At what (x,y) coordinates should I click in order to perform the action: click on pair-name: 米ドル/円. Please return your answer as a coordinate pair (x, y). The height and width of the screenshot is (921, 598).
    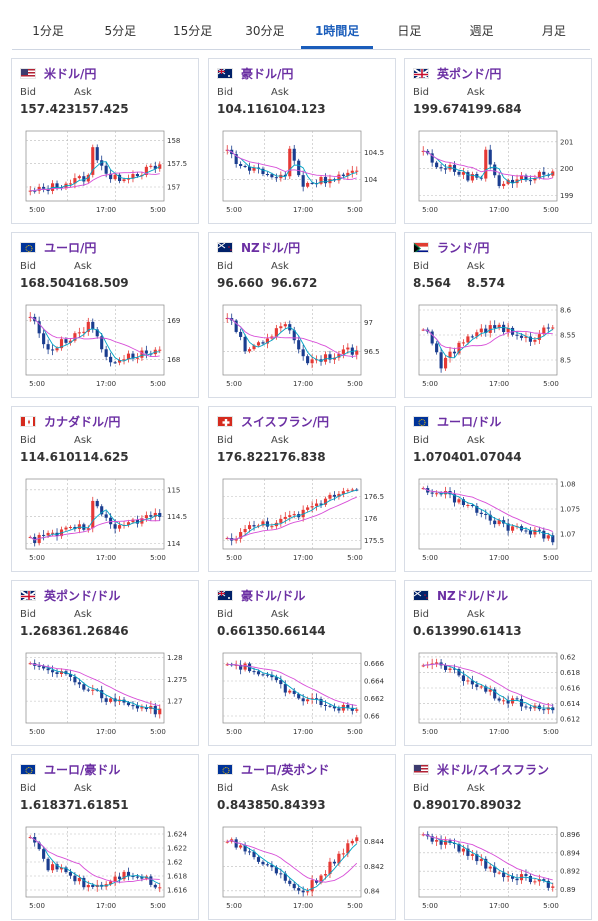
    Looking at the image, I should click on (70, 73).